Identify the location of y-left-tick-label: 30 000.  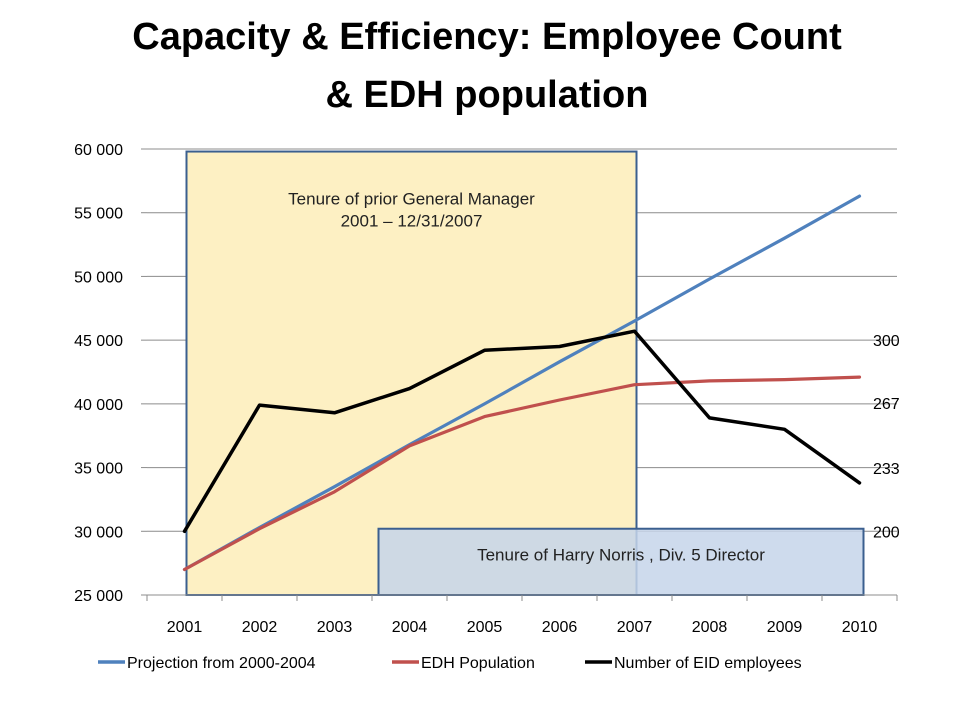
(98, 532).